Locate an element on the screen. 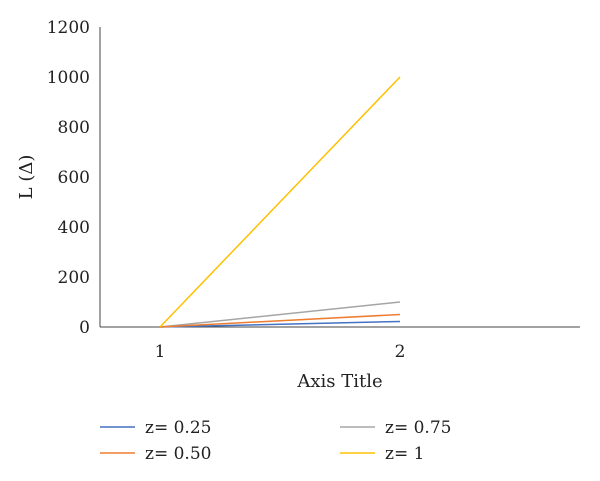 The height and width of the screenshot is (481, 600). y-axis-title: L (Δ) is located at coordinates (26, 177).